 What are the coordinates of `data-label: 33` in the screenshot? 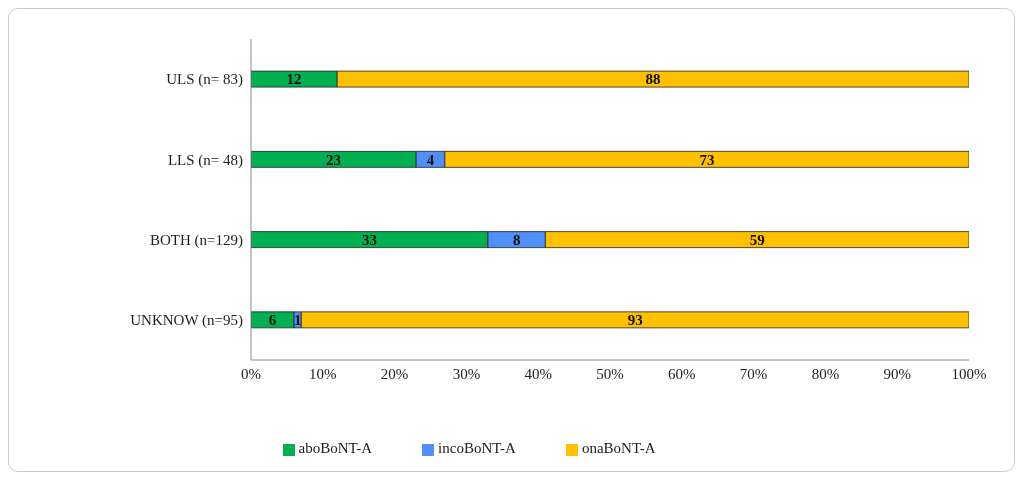 It's located at (369, 239).